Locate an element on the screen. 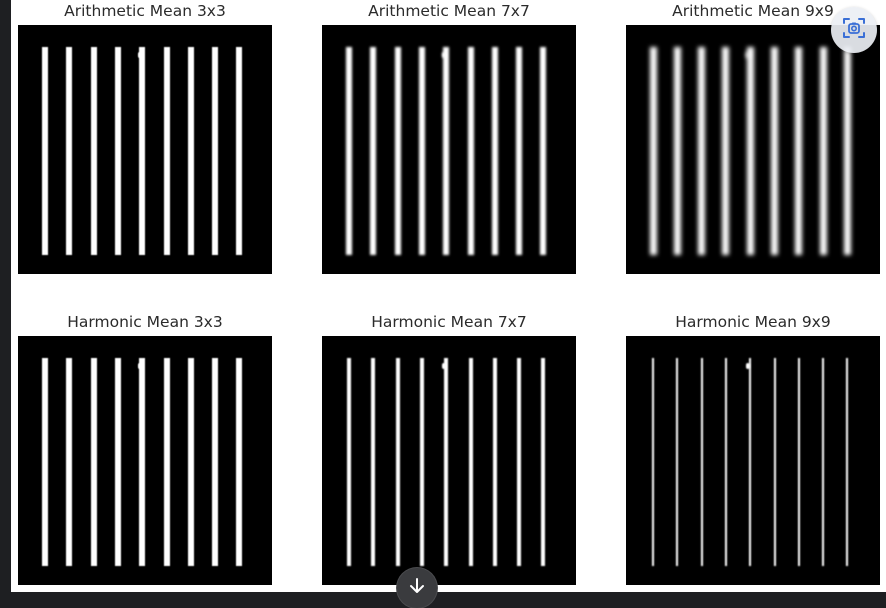  panel-title: Harmonic Mean 3x3 is located at coordinates (145, 322).